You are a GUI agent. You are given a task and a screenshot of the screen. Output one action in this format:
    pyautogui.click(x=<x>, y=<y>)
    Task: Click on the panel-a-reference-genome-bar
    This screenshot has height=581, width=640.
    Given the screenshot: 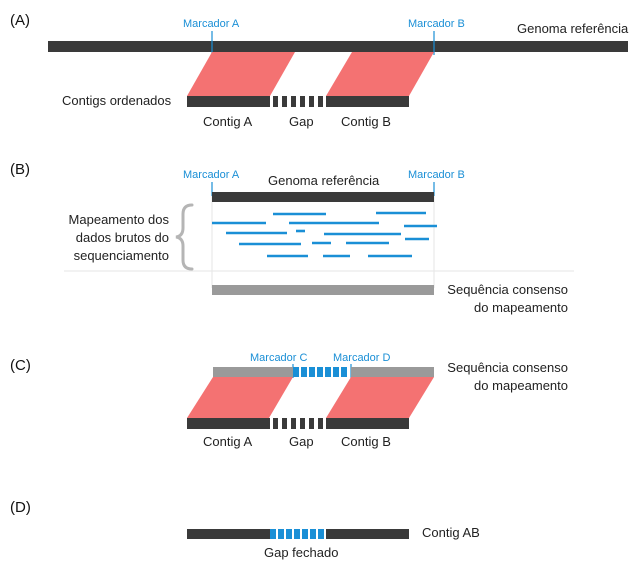 What is the action you would take?
    pyautogui.click(x=338, y=46)
    